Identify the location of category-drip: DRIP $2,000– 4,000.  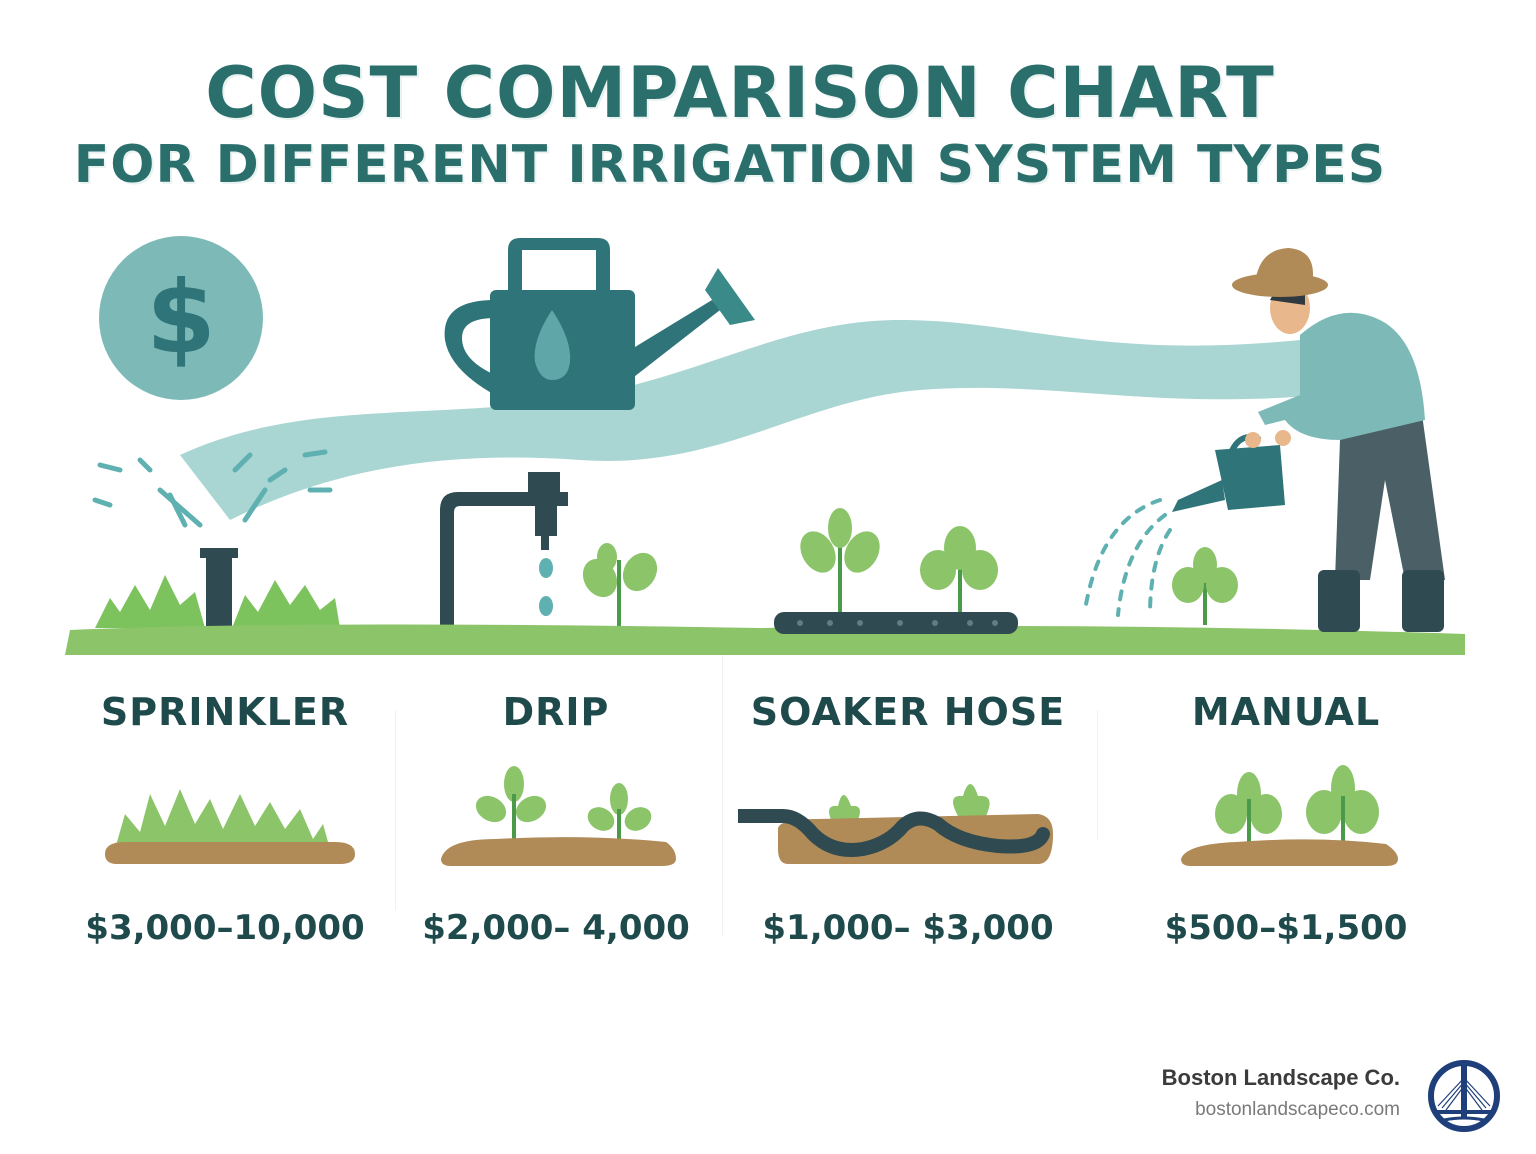
(556, 819).